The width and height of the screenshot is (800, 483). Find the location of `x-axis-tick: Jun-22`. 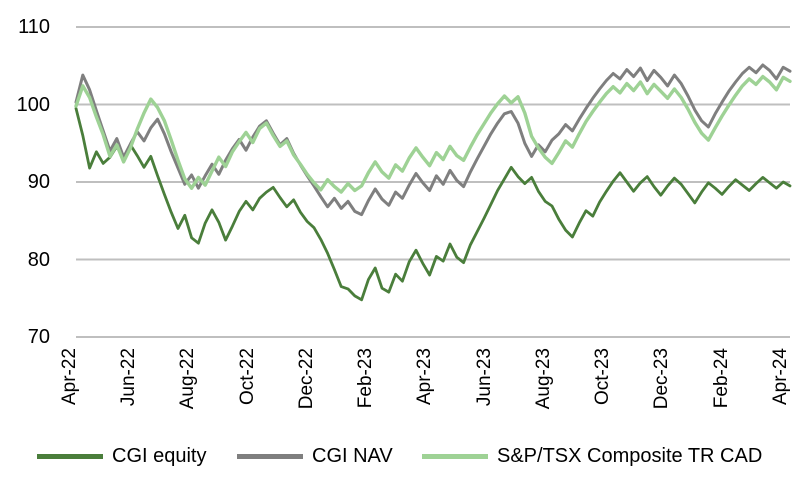

x-axis-tick: Jun-22 is located at coordinates (128, 377).